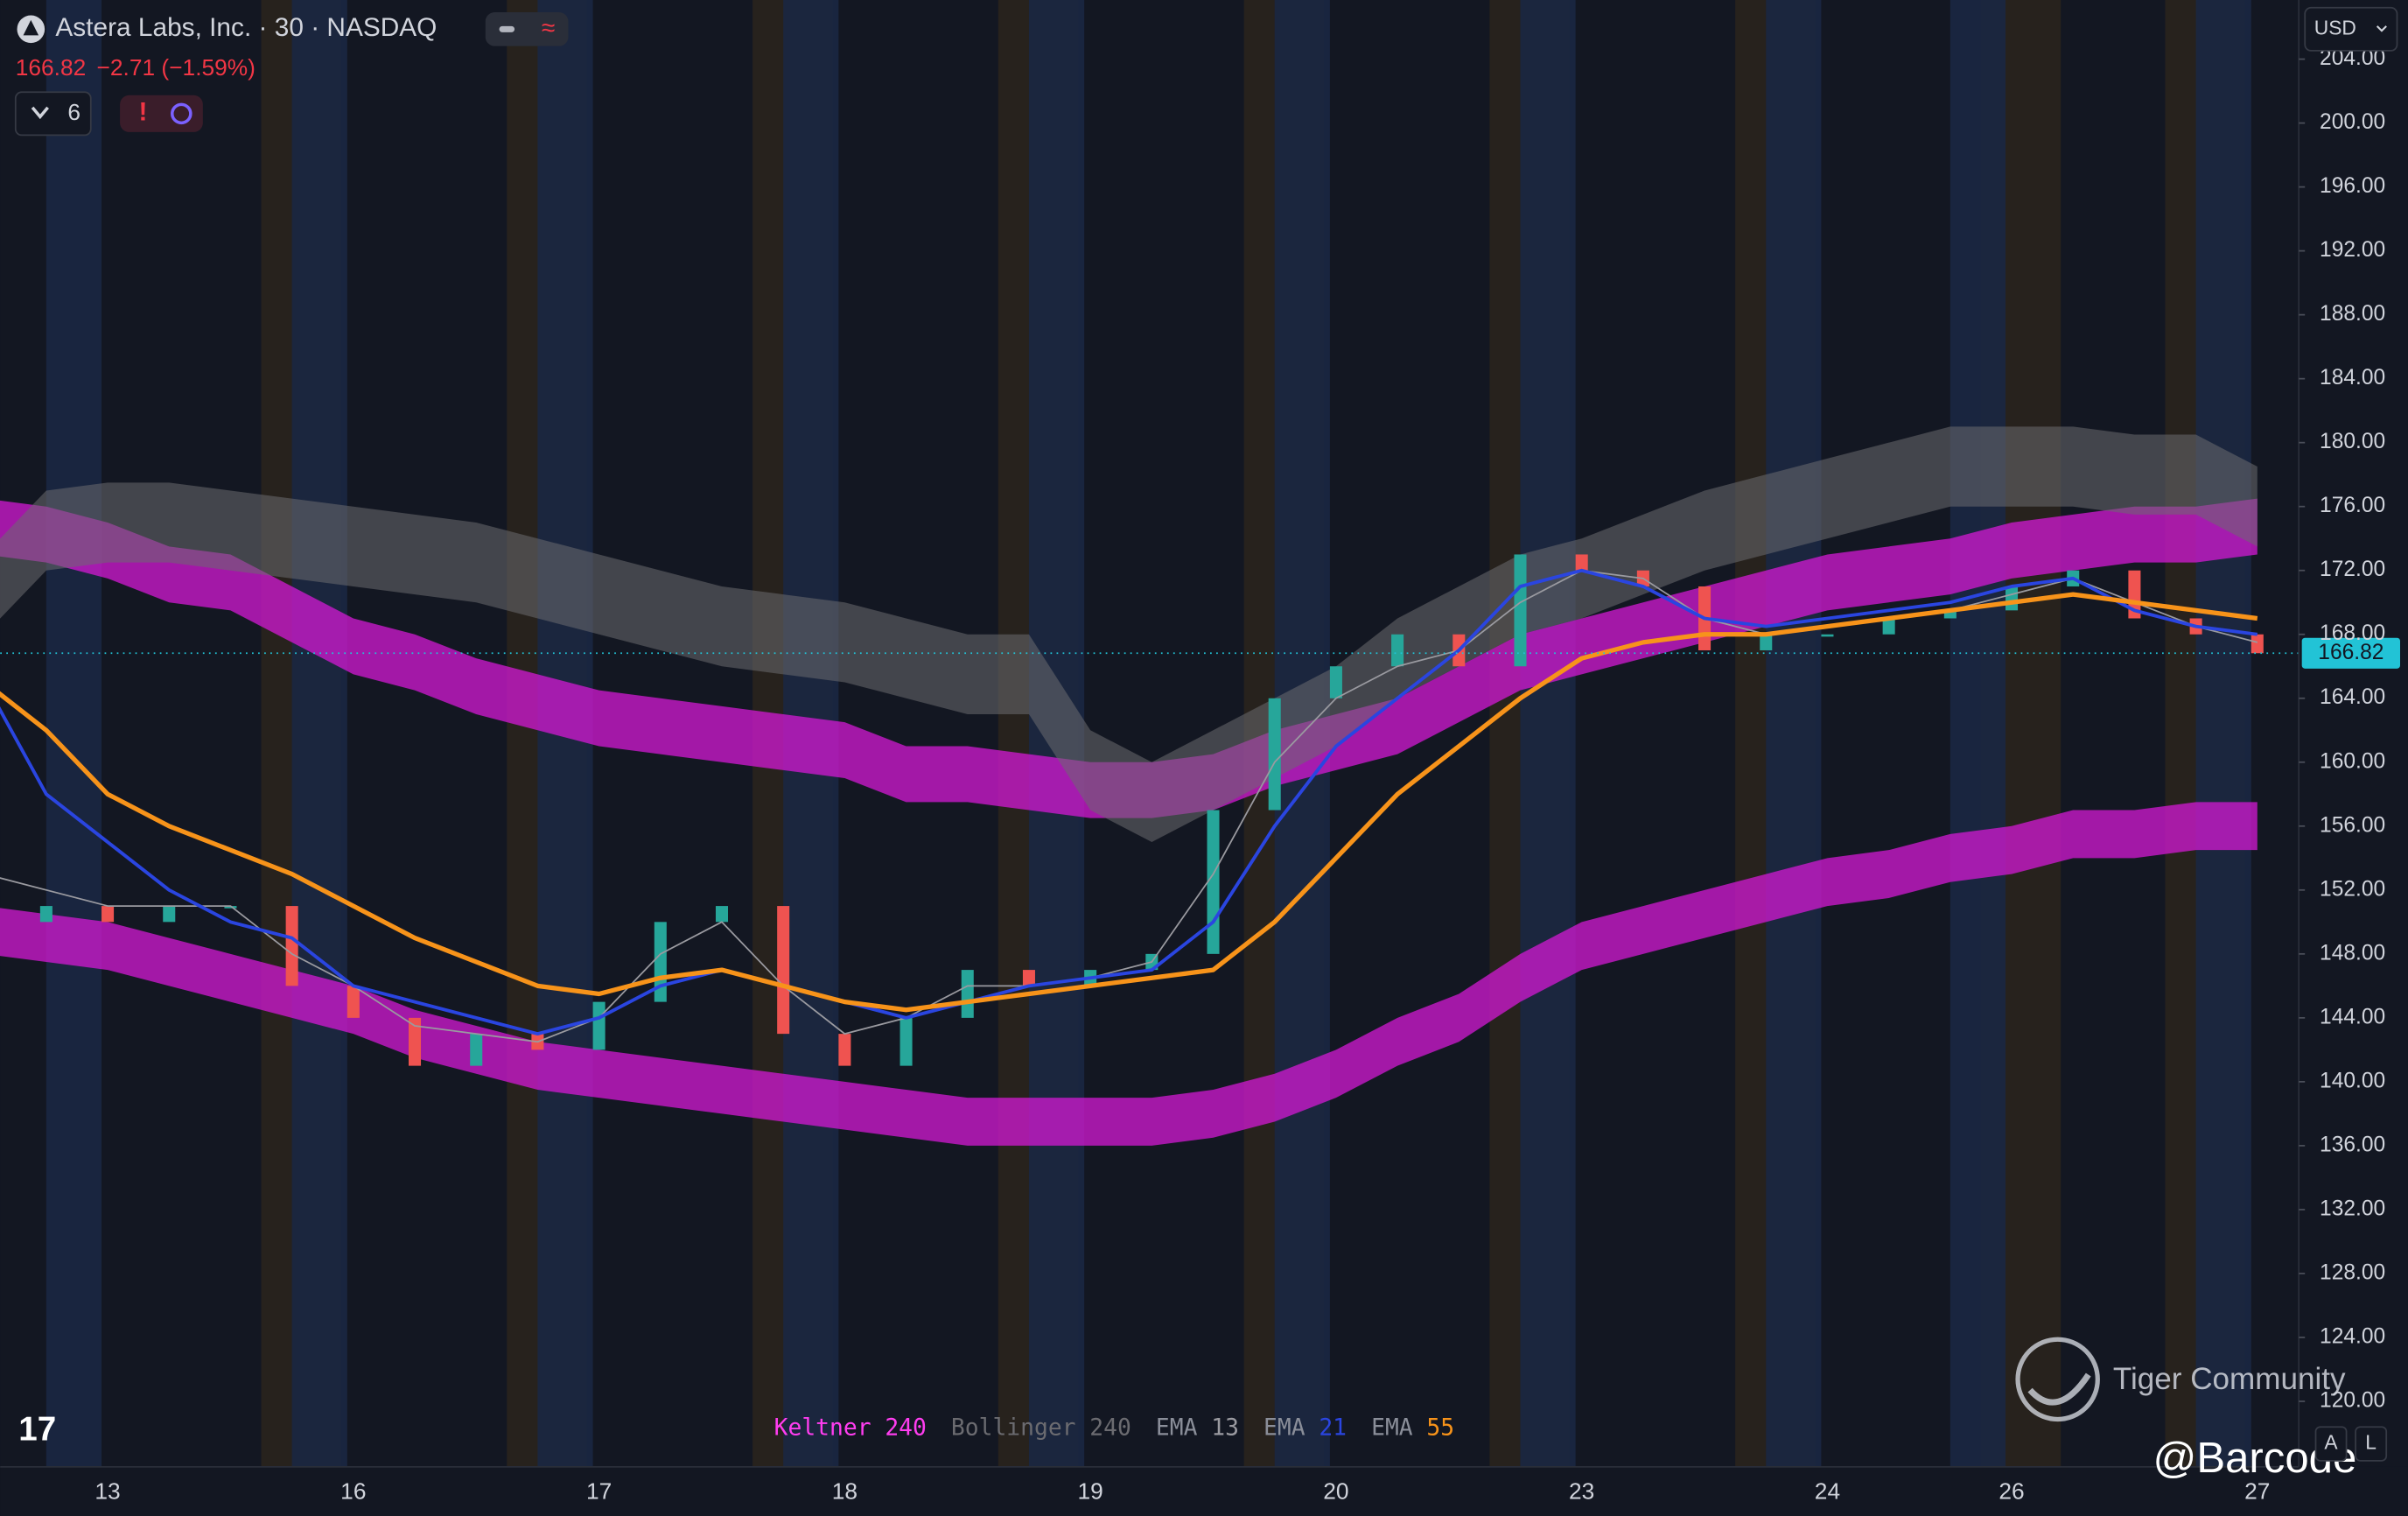  I want to click on y-tick-label: 160.00, so click(2352, 761).